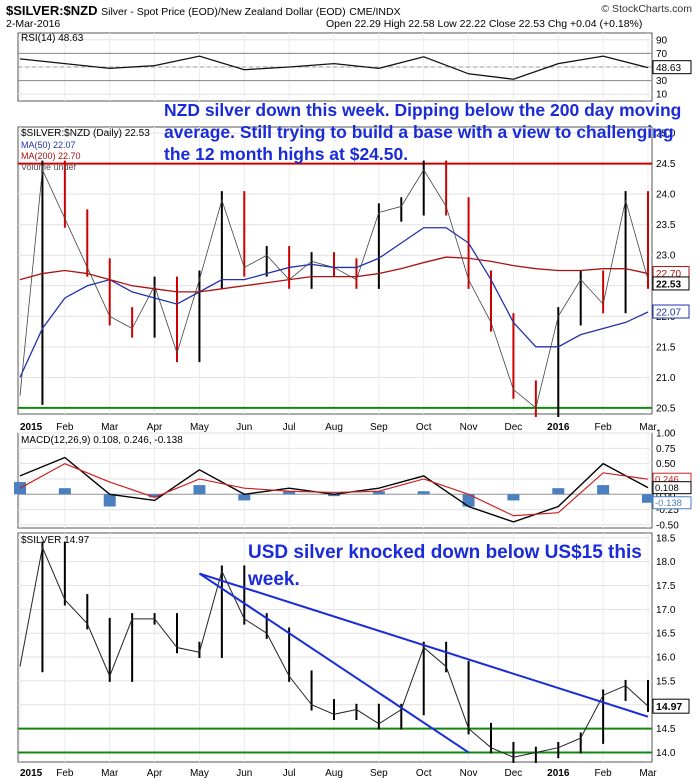 The image size is (700, 780). I want to click on usd-value-label: 14.97, so click(669, 707).